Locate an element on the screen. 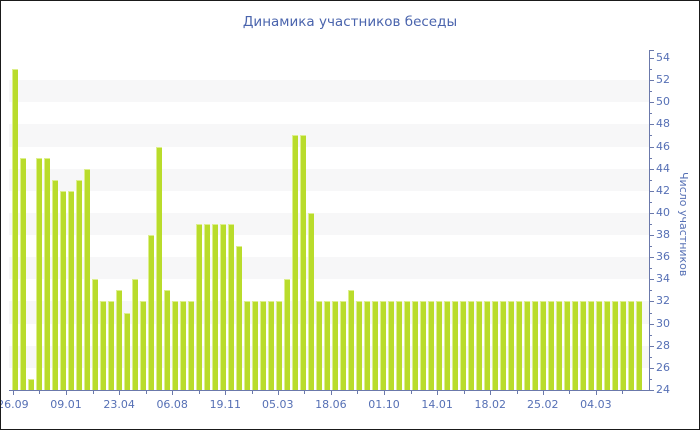  y-axis-title: Число участников is located at coordinates (683, 224).